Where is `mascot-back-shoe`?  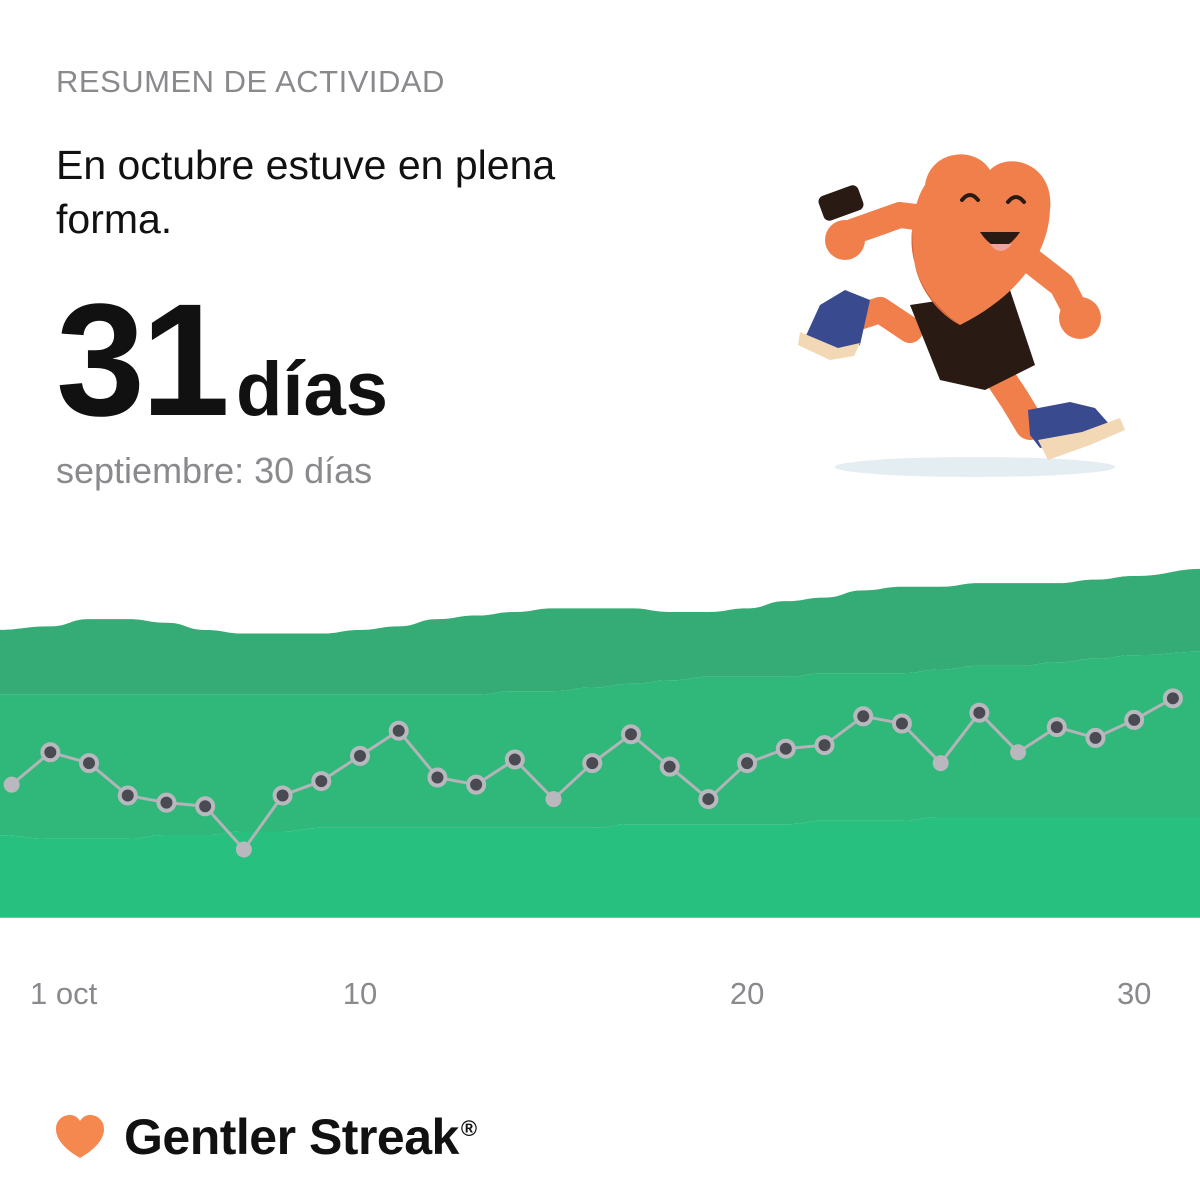 mascot-back-shoe is located at coordinates (837, 321).